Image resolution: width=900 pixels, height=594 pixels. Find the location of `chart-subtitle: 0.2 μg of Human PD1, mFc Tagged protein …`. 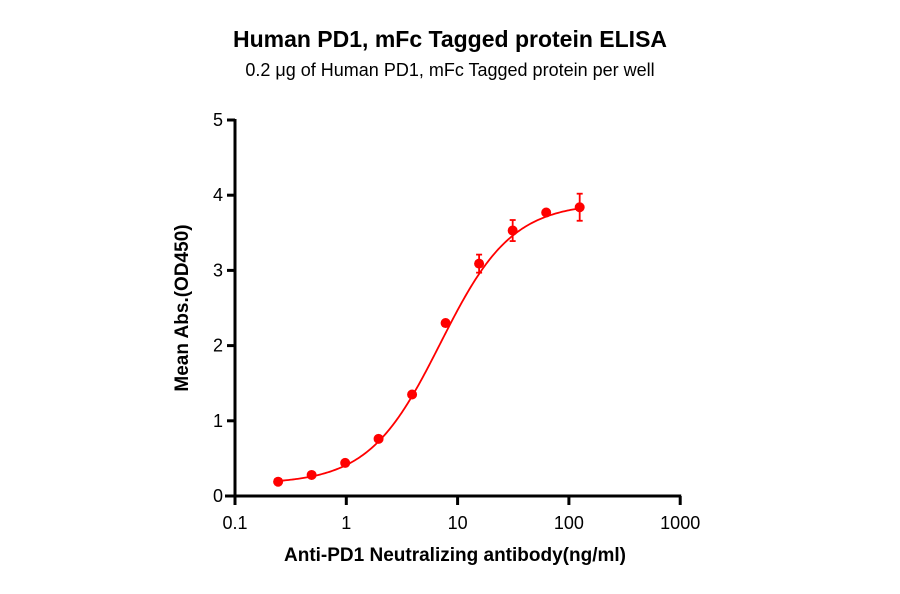

chart-subtitle: 0.2 μg of Human PD1, mFc Tagged protein … is located at coordinates (450, 70).